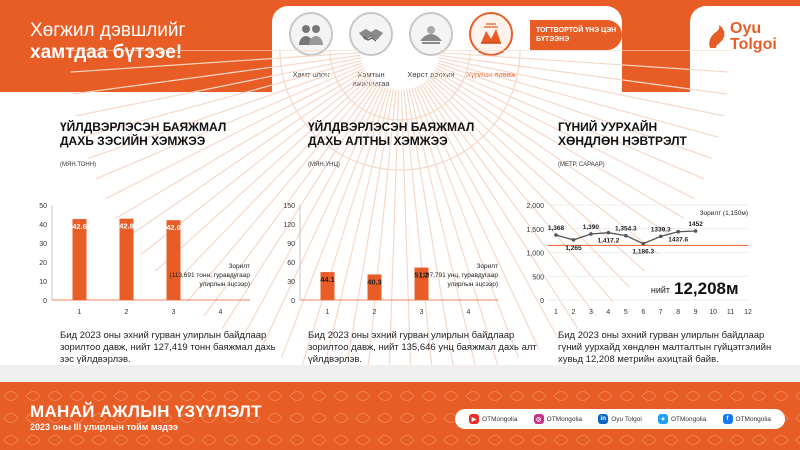 The height and width of the screenshot is (450, 800). I want to click on bar, so click(327, 286).